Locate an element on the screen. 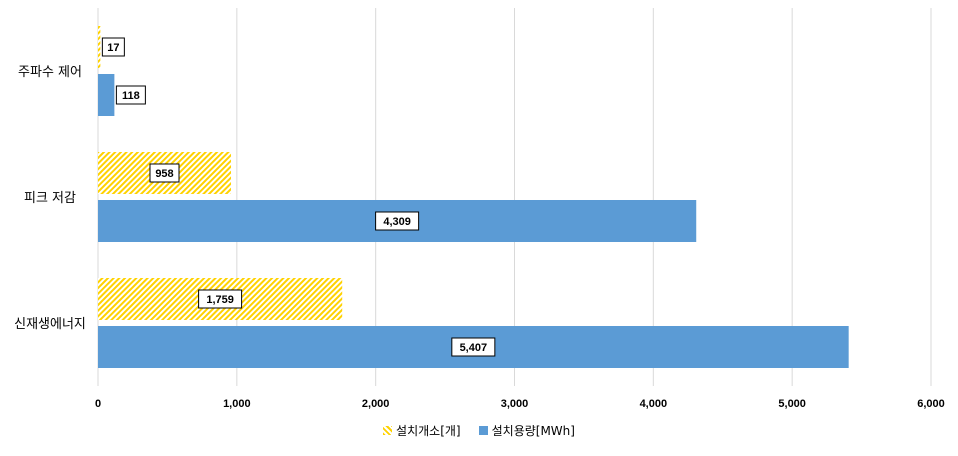  legend-swatch-hatched is located at coordinates (388, 430).